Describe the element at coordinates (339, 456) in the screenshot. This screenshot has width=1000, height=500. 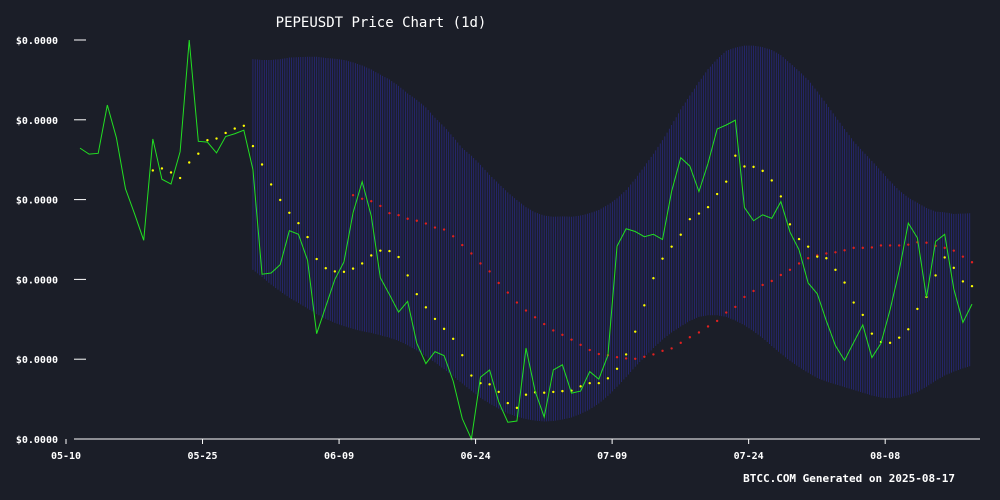
I see `x-tick-label: 06-09` at that location.